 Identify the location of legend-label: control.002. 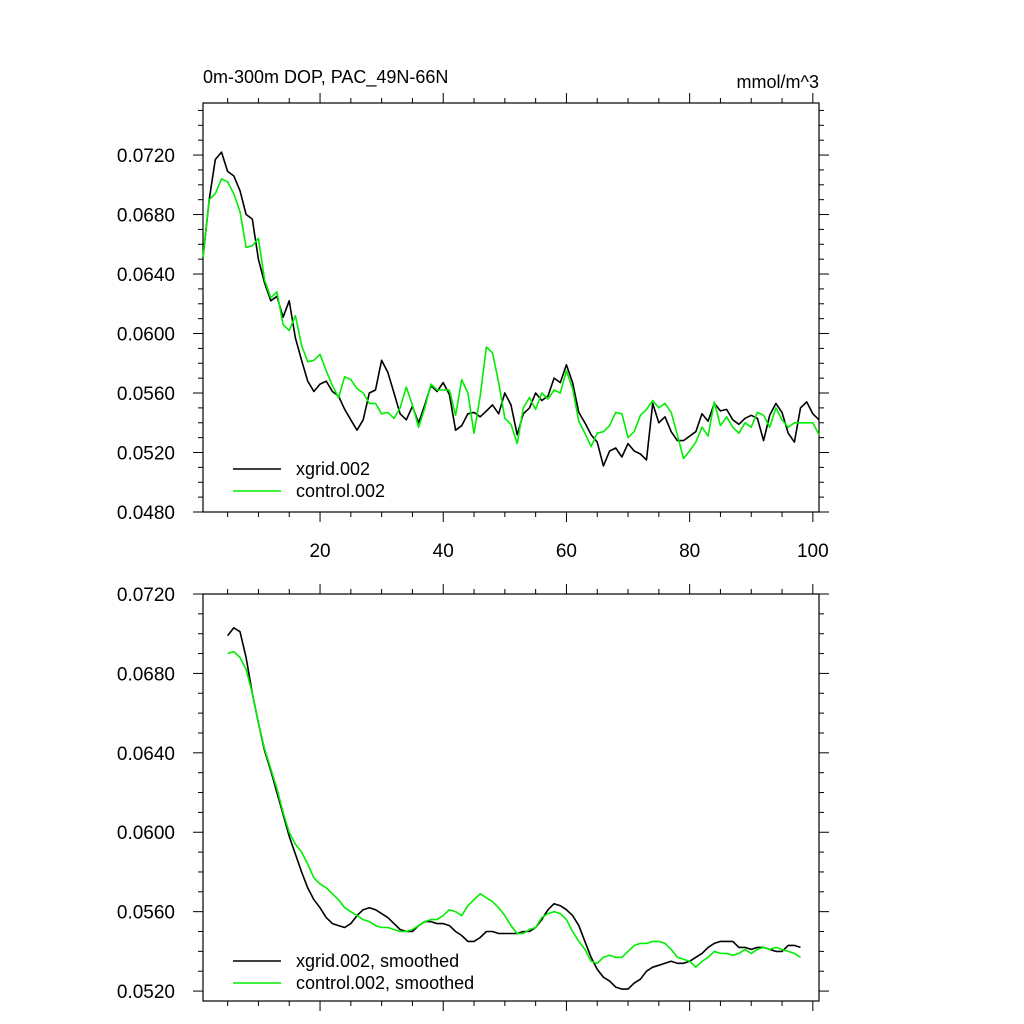
(340, 491).